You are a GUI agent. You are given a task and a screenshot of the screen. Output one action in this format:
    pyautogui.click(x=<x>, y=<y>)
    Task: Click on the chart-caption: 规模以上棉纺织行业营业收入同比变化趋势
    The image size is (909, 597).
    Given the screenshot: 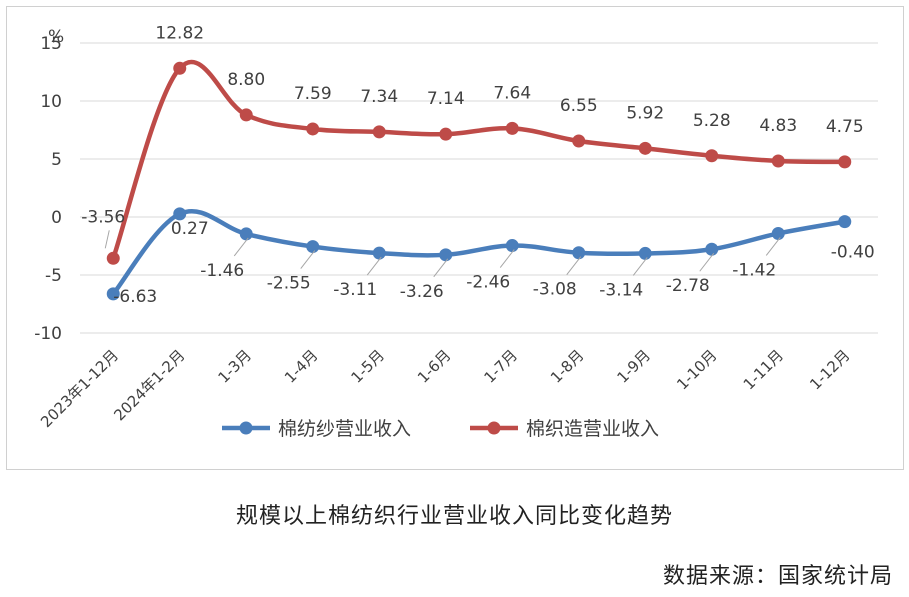 What is the action you would take?
    pyautogui.click(x=454, y=516)
    